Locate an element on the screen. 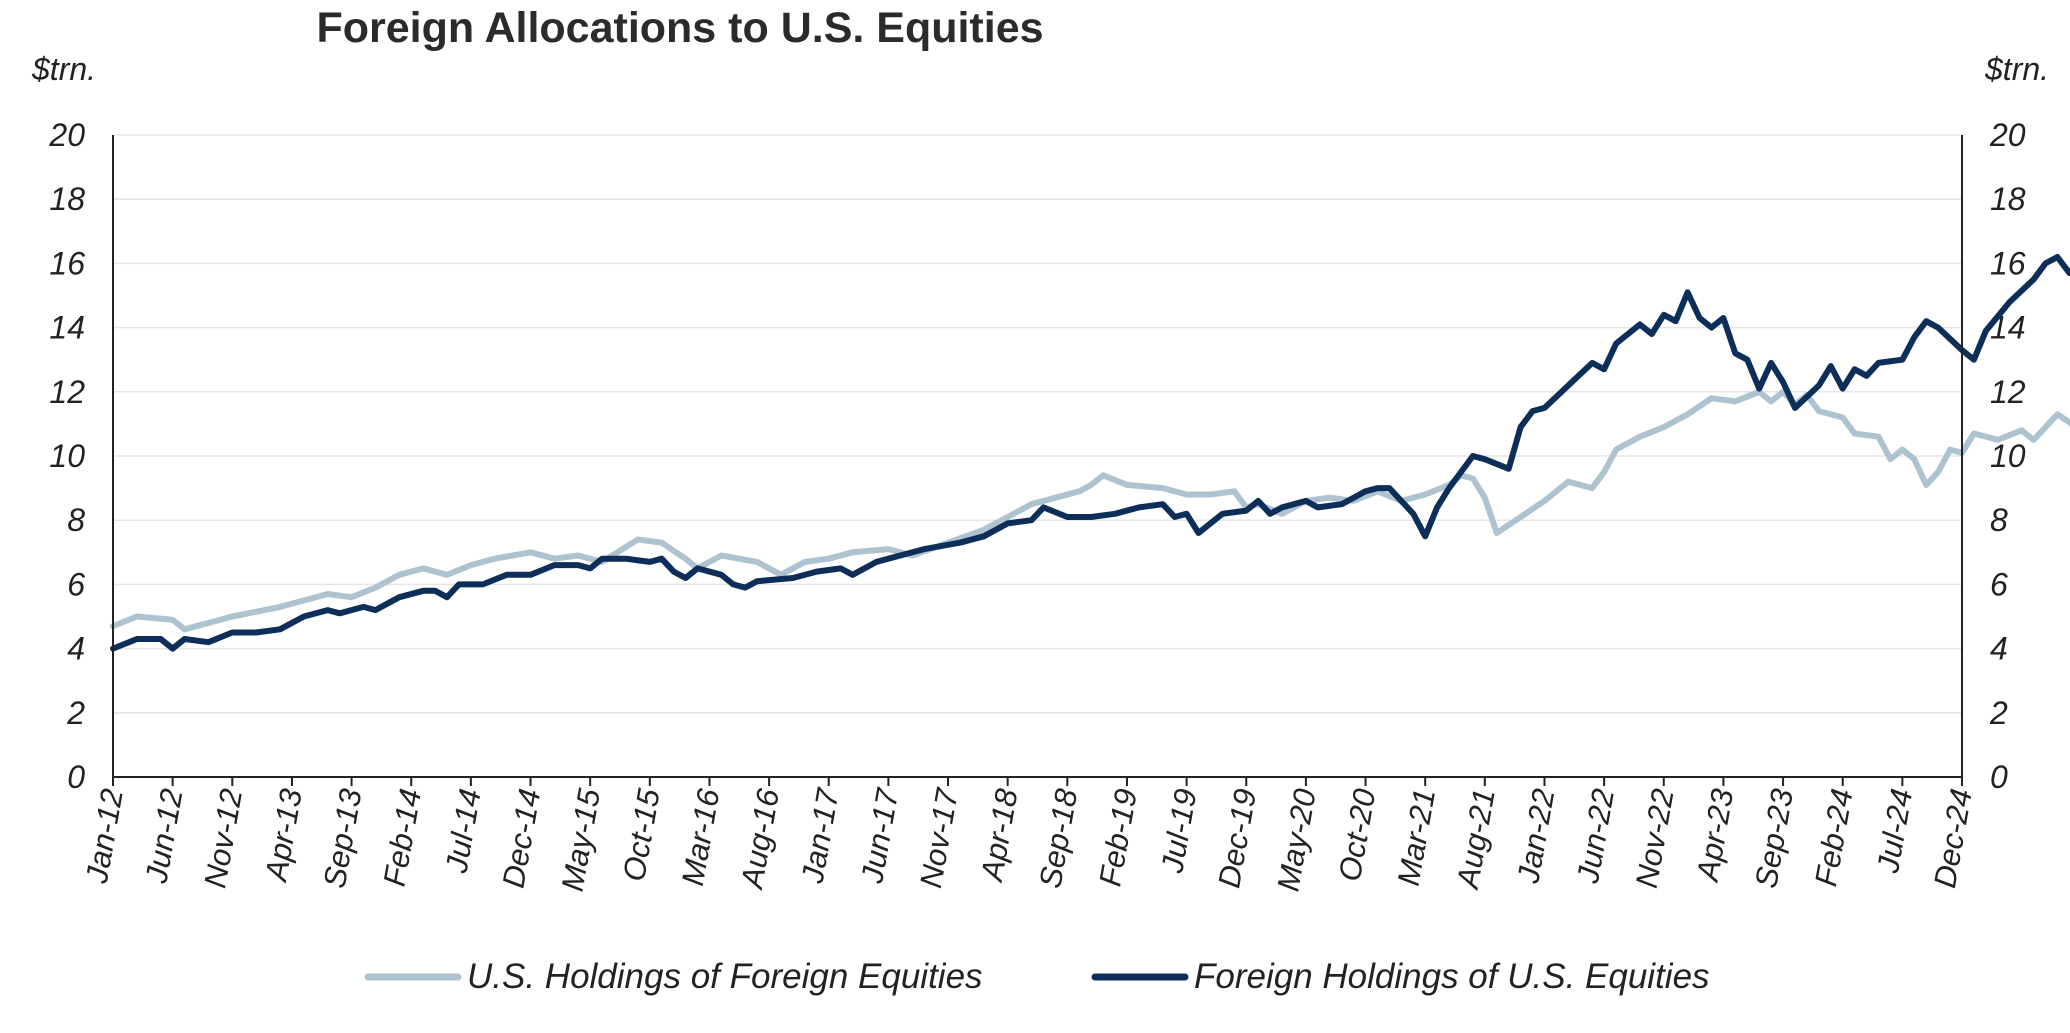 The image size is (2070, 1033). x-tick-Jul-24: Jul-24 is located at coordinates (1894, 831).